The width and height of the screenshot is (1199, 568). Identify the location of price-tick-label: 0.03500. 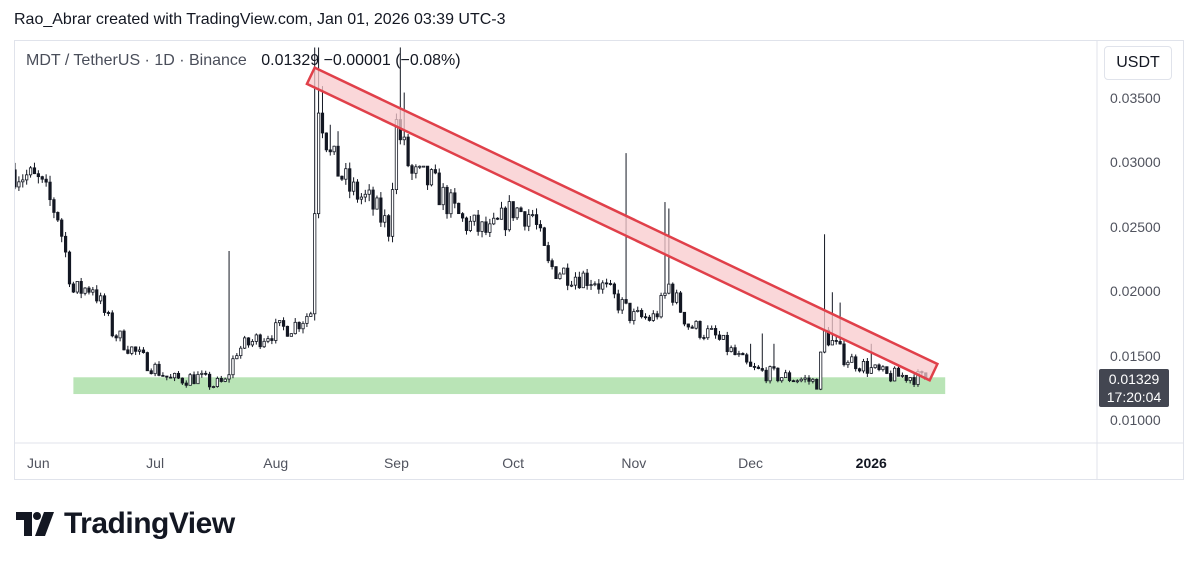
(1135, 97).